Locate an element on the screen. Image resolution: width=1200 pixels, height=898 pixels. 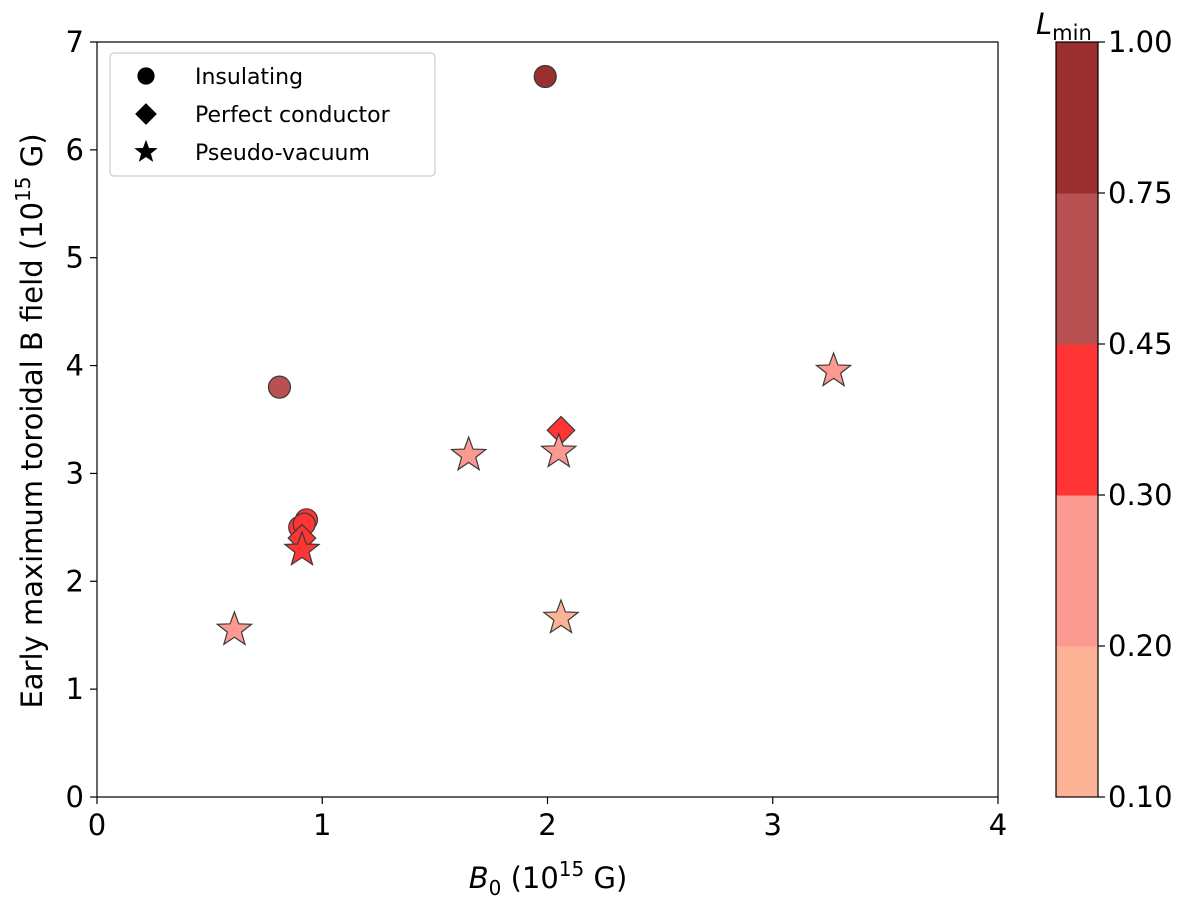
colorbar-tick-label: 0.10 is located at coordinates (1140, 797).